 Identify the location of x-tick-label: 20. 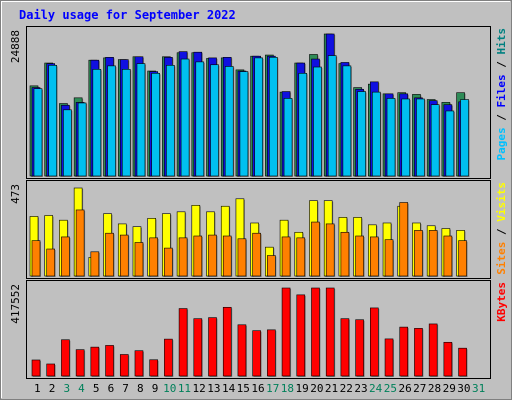
(316, 388).